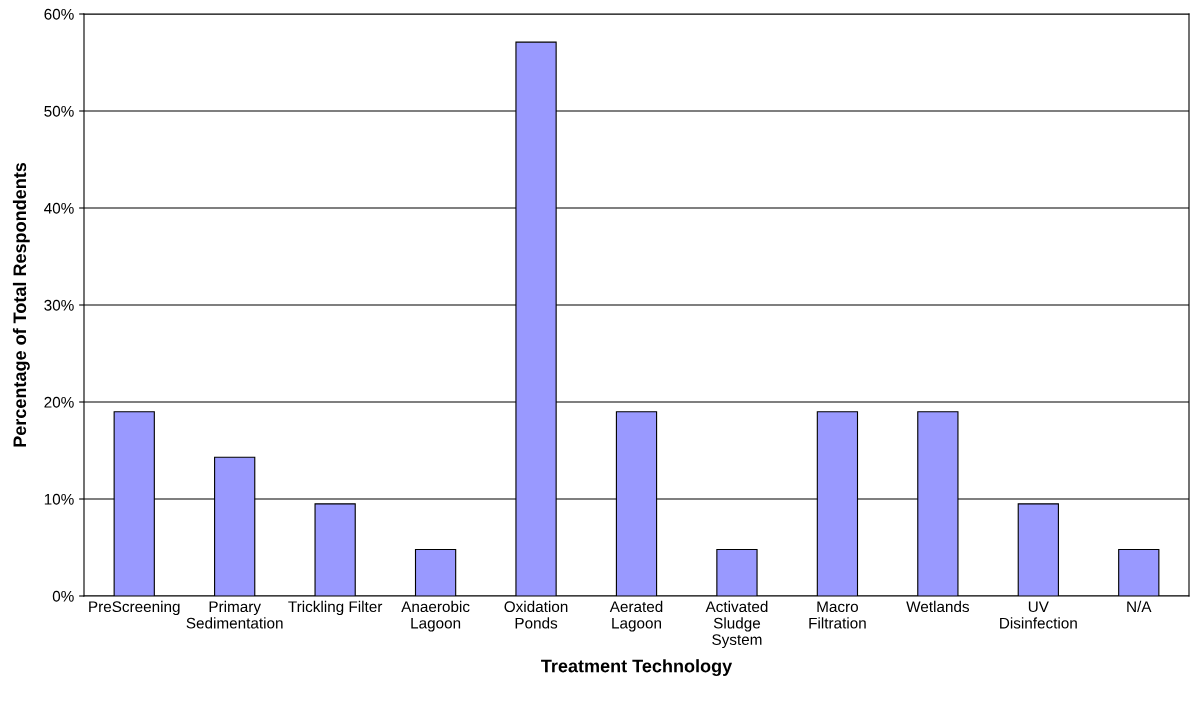 The width and height of the screenshot is (1191, 704). What do you see at coordinates (63, 596) in the screenshot?
I see `y-tick-label: 0%` at bounding box center [63, 596].